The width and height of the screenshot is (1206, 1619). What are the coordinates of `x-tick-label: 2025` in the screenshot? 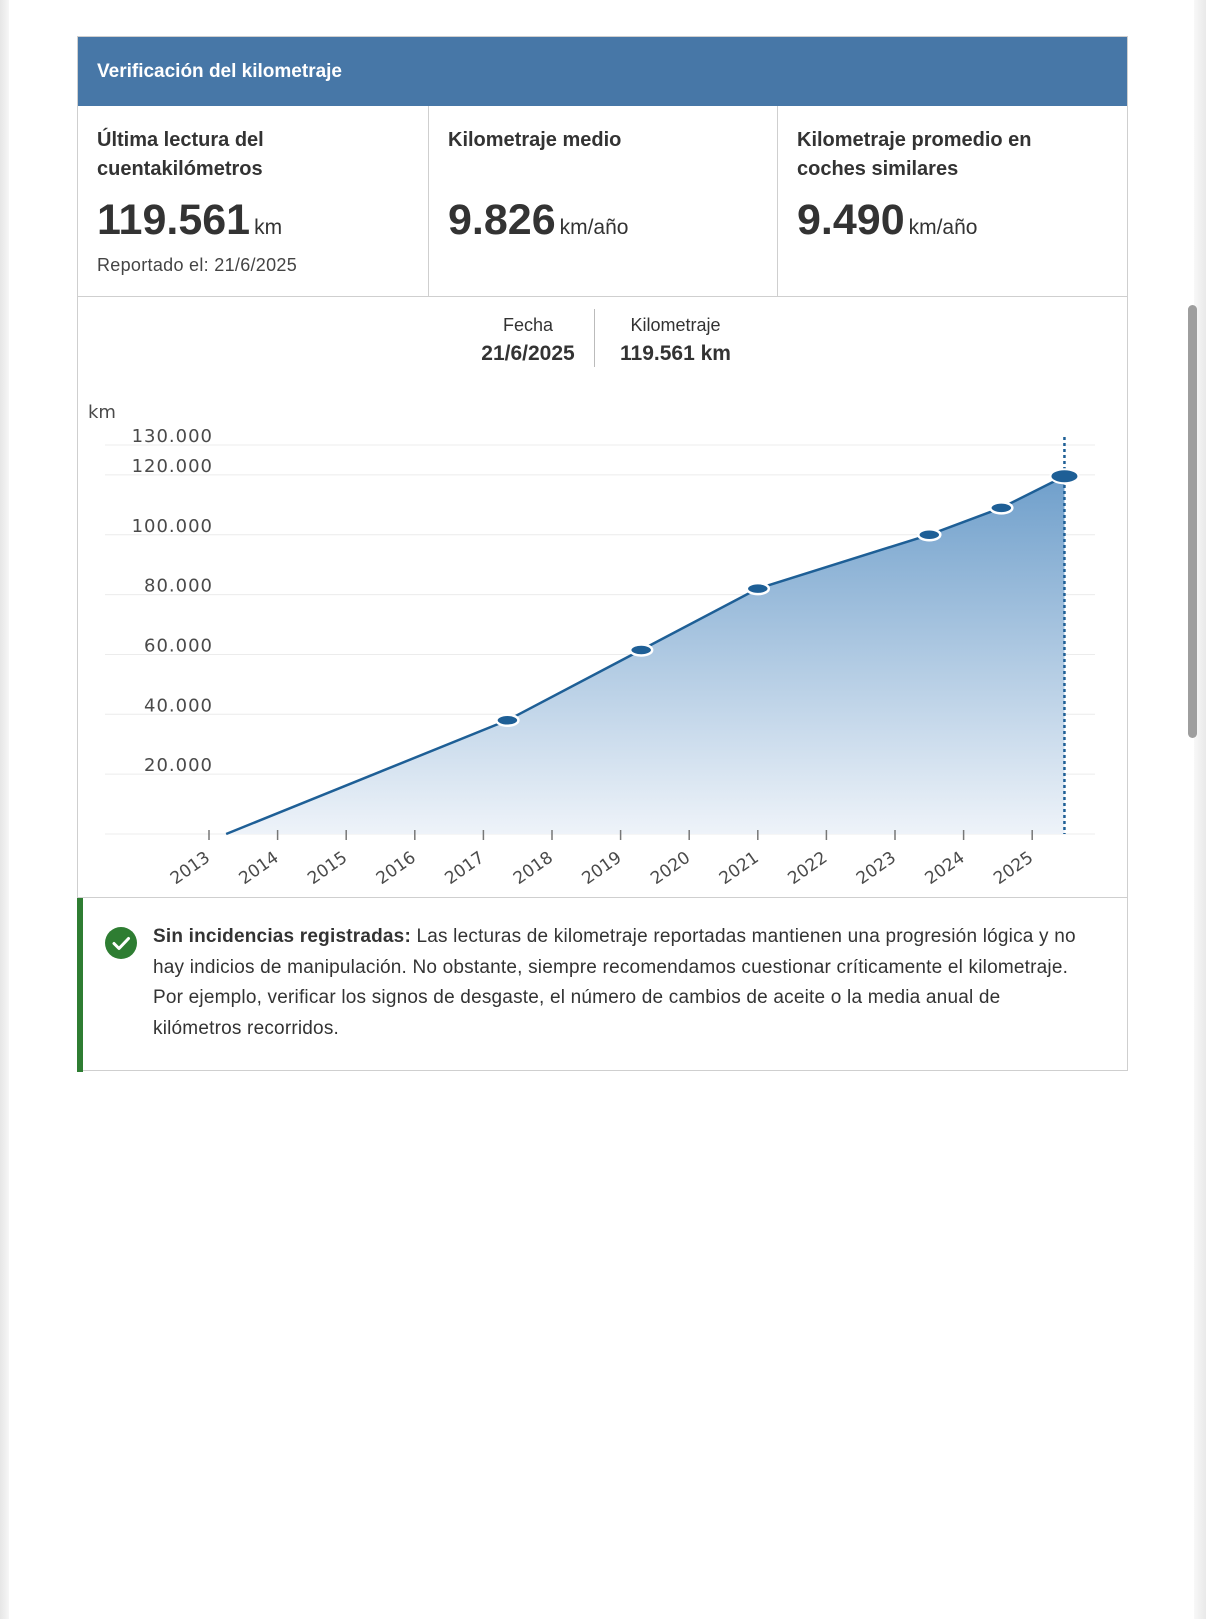 It's located at (1013, 868).